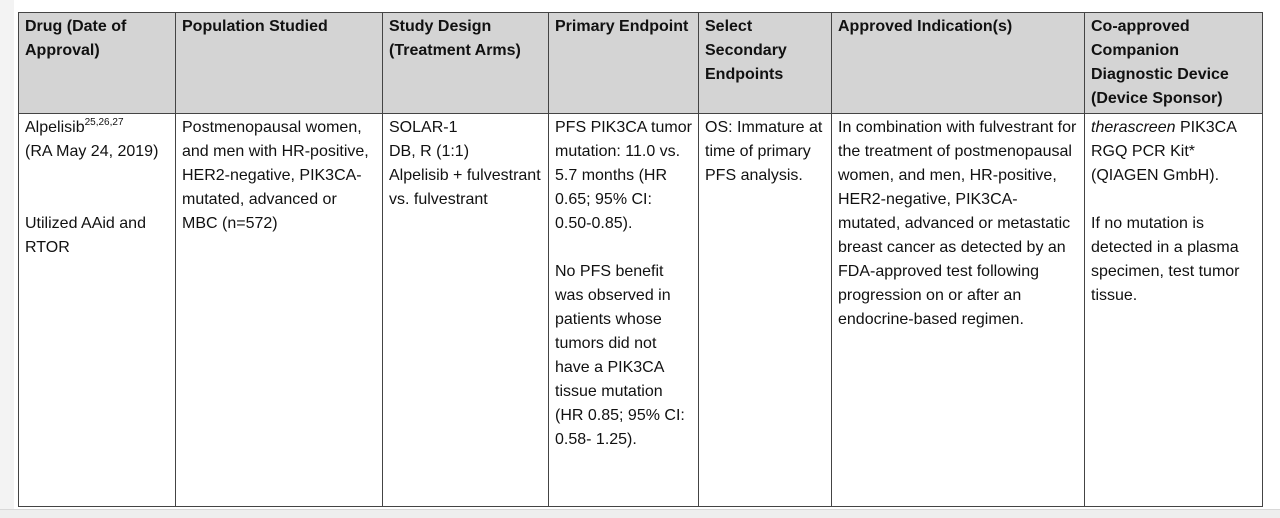 The width and height of the screenshot is (1280, 518). What do you see at coordinates (623, 63) in the screenshot?
I see `header-primary-endpoint: Primary Endpoint` at bounding box center [623, 63].